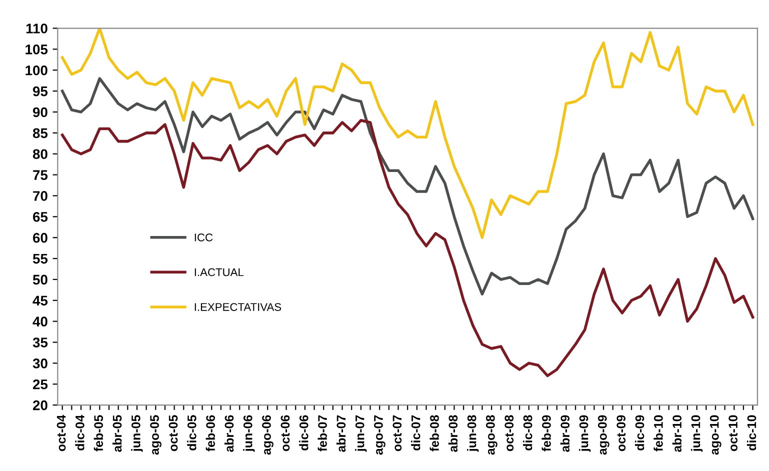 This screenshot has height=471, width=769. Describe the element at coordinates (415, 432) in the screenshot. I see `x-tick-label: dic-07` at that location.